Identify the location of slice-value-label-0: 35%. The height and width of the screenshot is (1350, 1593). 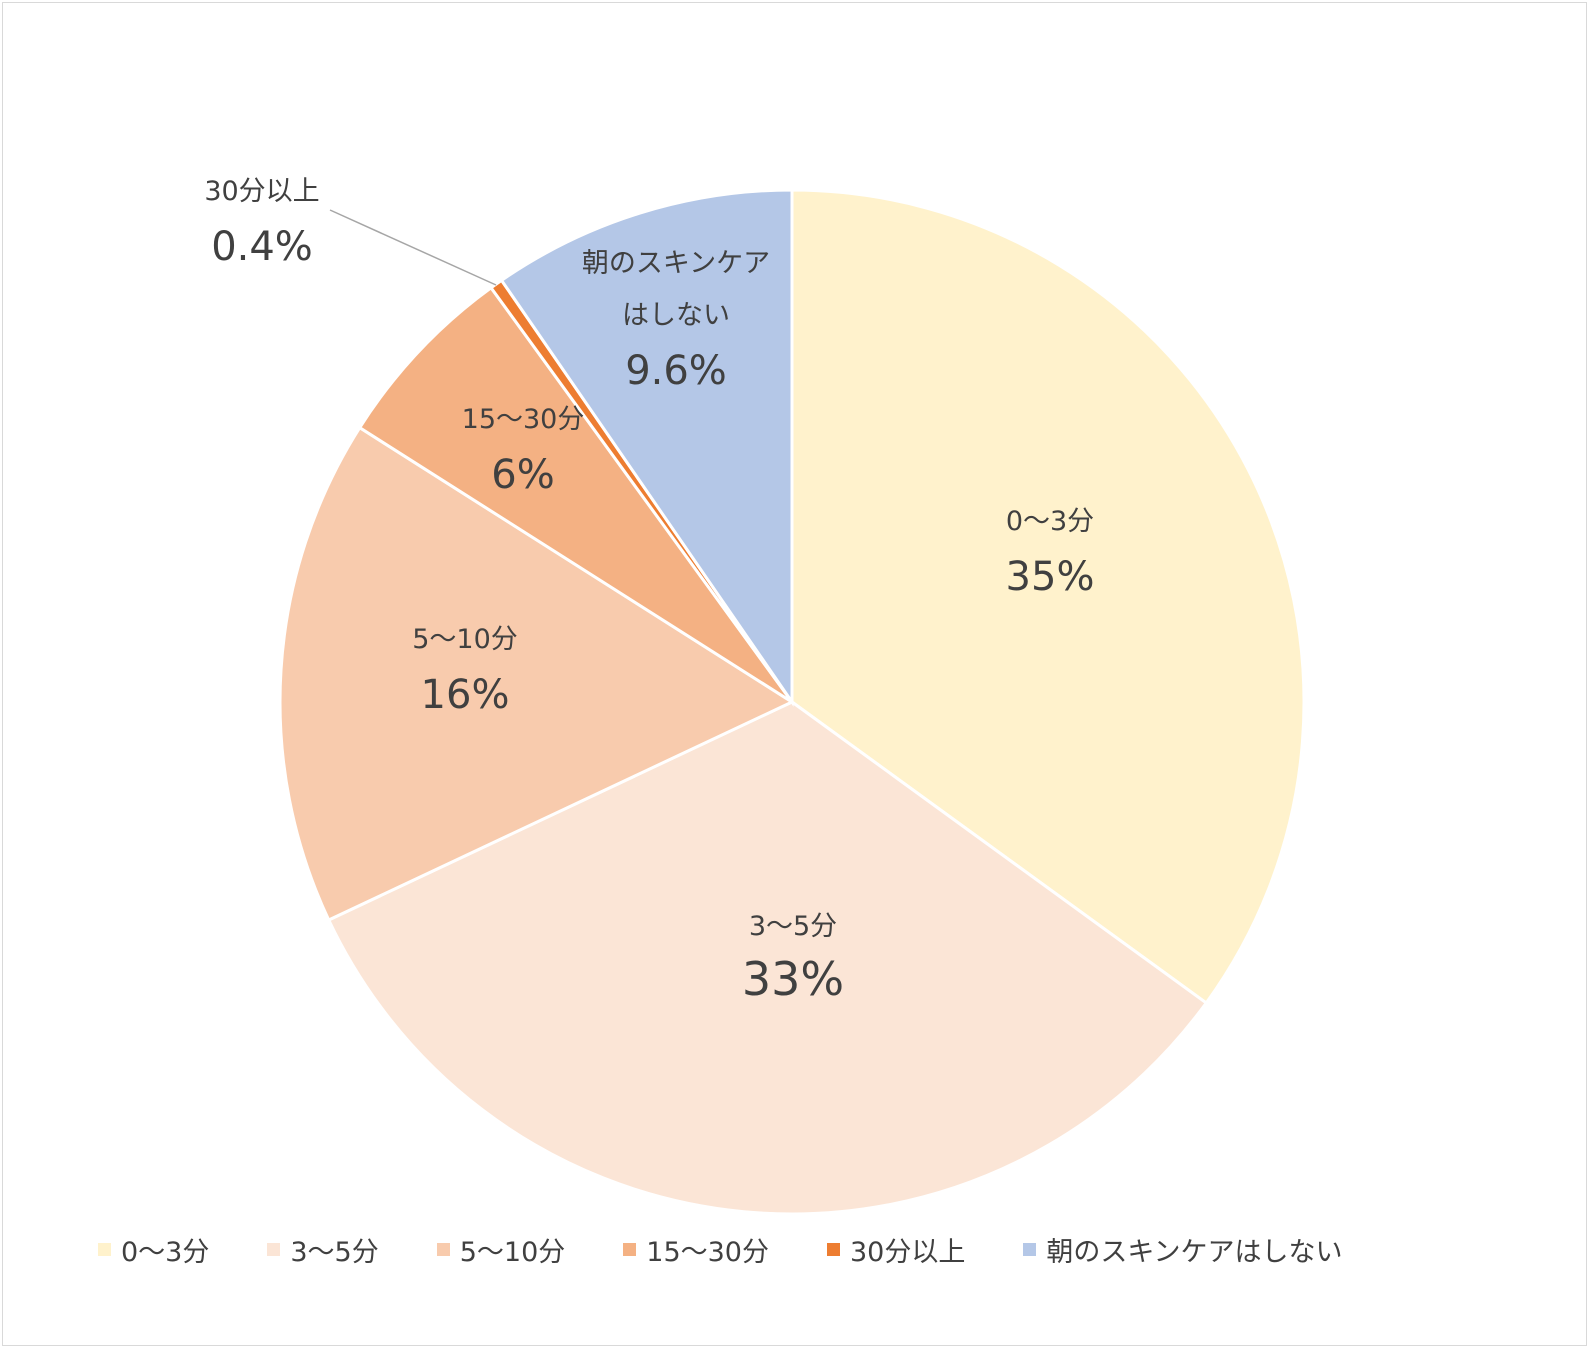
(1050, 577).